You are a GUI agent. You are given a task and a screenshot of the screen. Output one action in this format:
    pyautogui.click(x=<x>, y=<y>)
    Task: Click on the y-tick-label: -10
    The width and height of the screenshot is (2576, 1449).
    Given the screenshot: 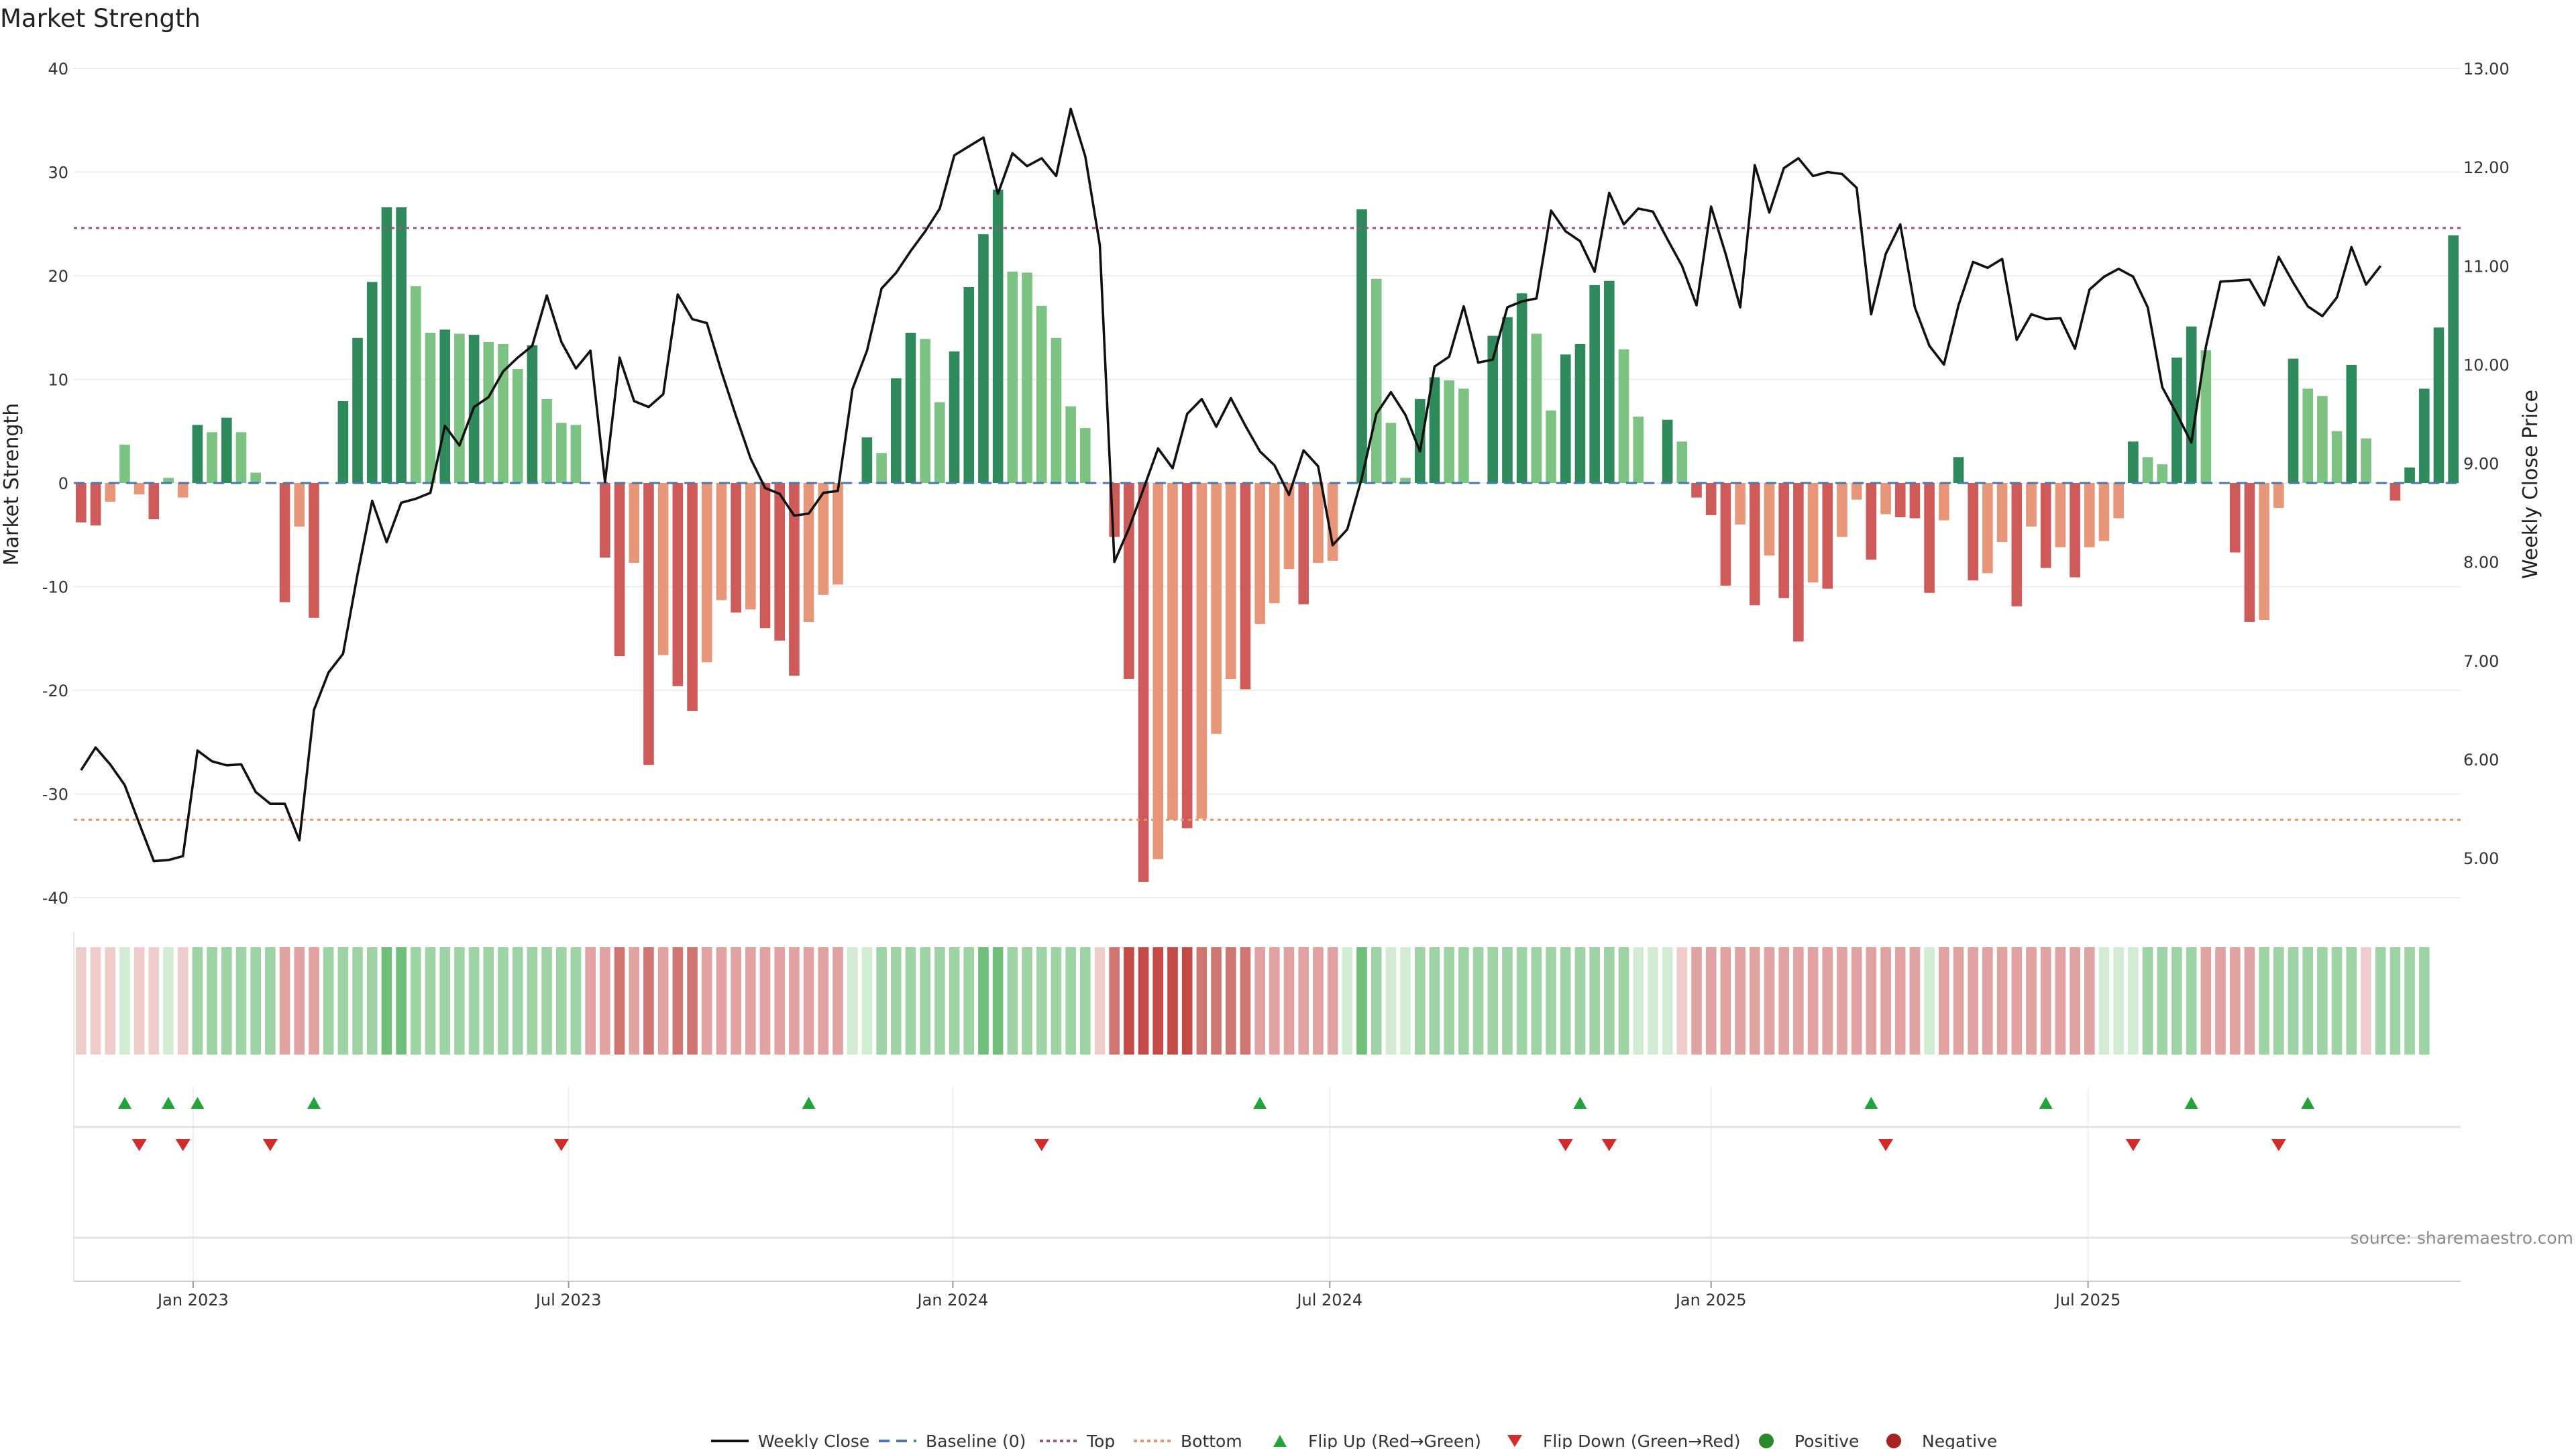 What is the action you would take?
    pyautogui.click(x=55, y=587)
    